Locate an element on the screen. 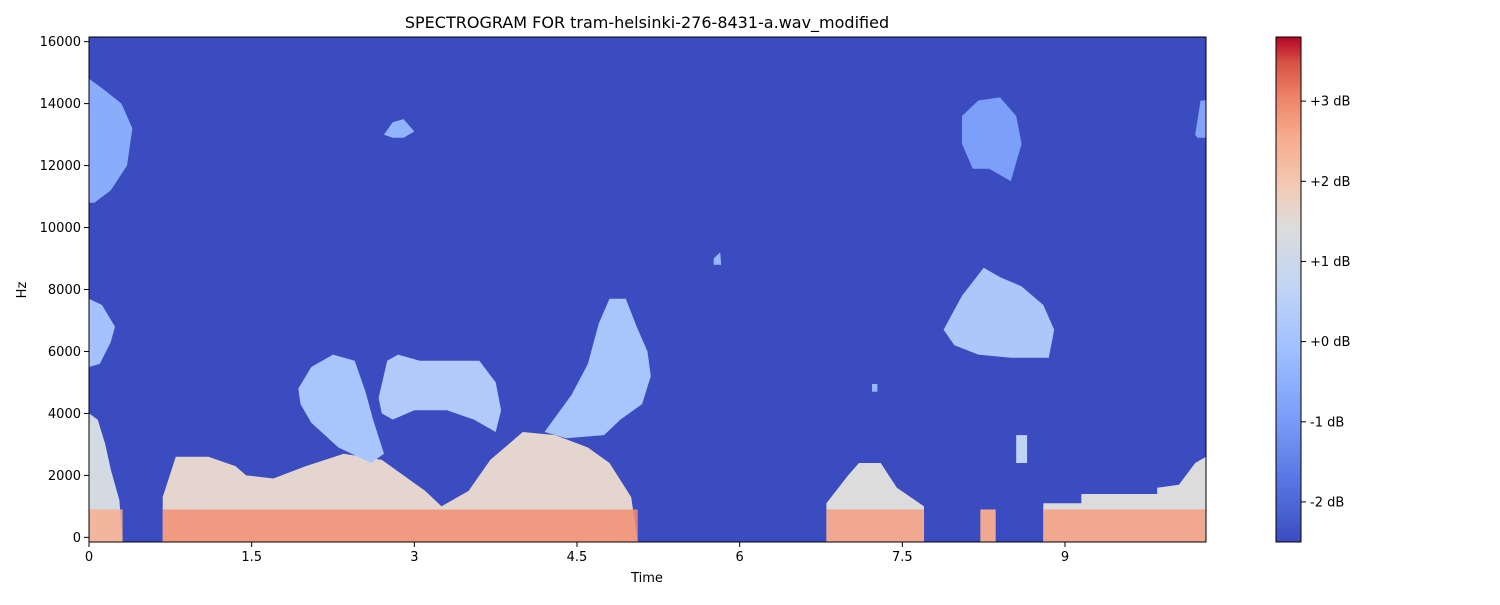 Image resolution: width=1500 pixels, height=605 pixels. colorbar-tick-label: +3 dB is located at coordinates (1330, 102).